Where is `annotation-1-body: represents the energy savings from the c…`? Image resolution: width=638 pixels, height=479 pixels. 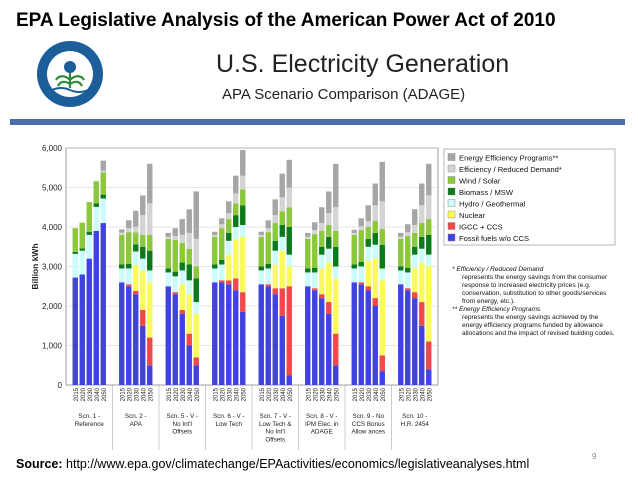
annotation-1-body: represents the energy savings from the c… is located at coordinates (535, 290).